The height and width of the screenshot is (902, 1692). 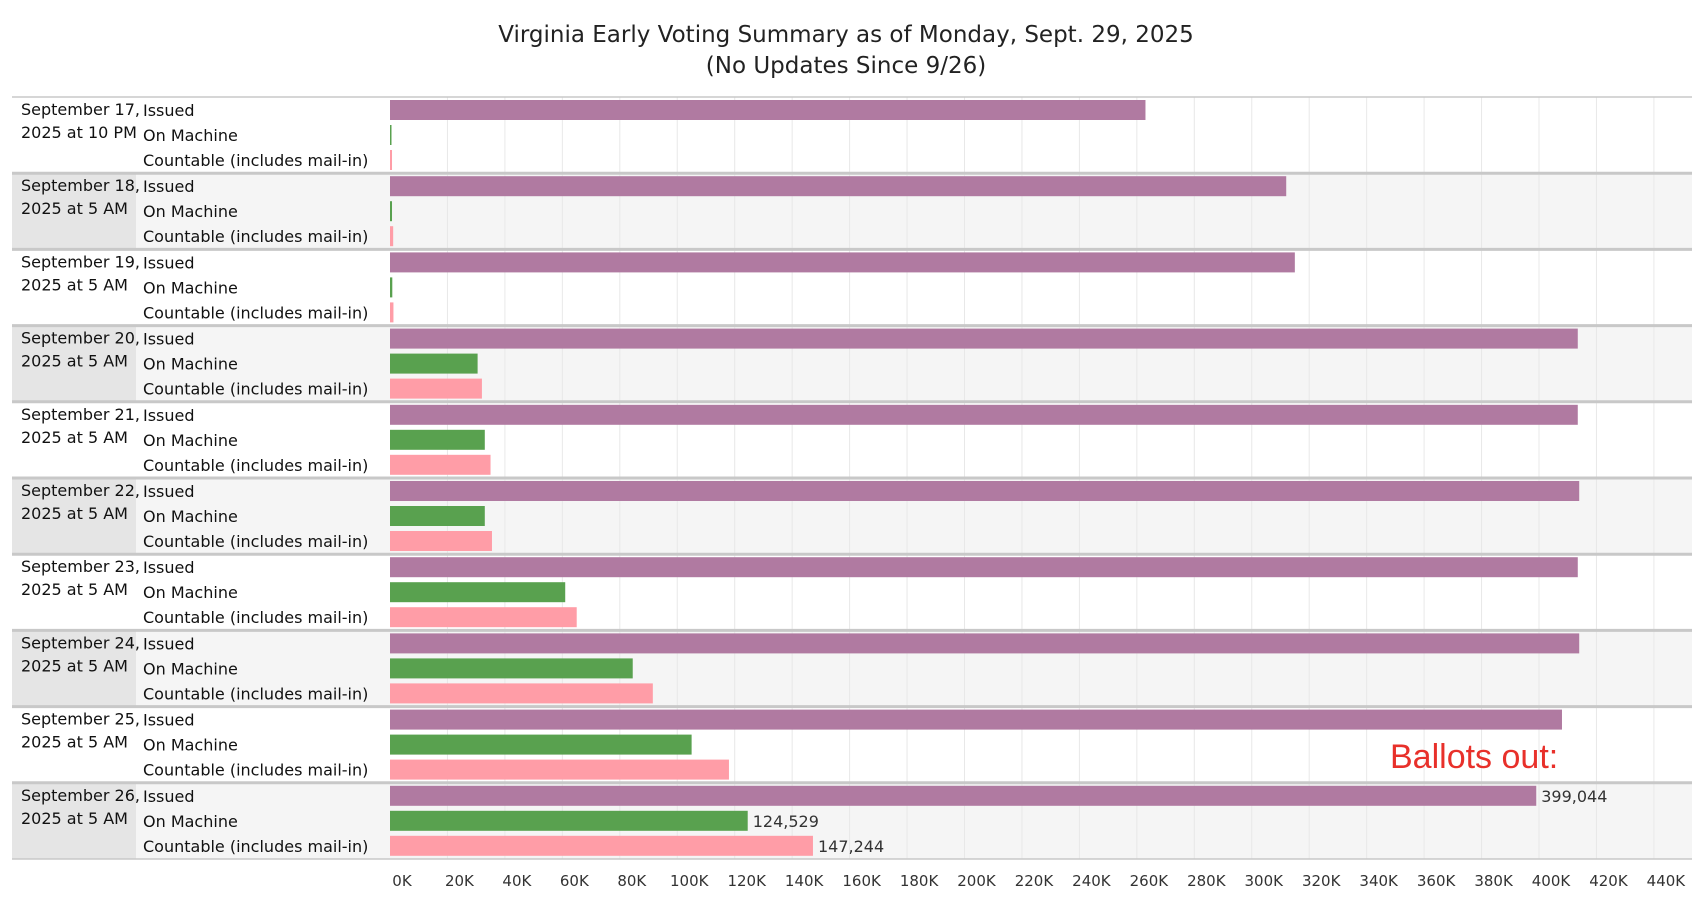 What do you see at coordinates (79, 132) in the screenshot?
I see `group-label-line2: 2025 at 10 PM` at bounding box center [79, 132].